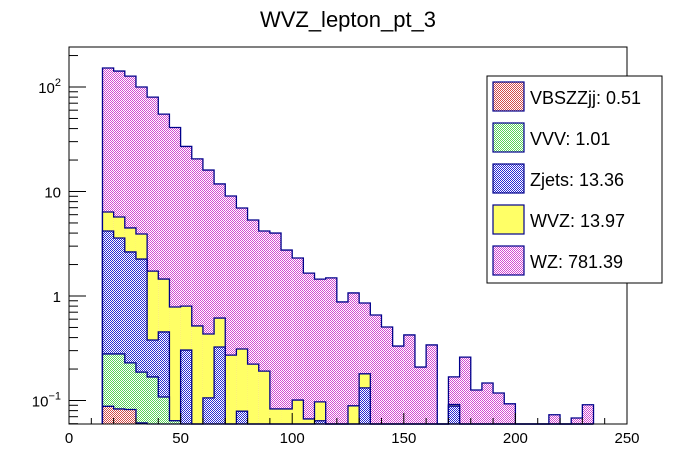  What do you see at coordinates (577, 221) in the screenshot?
I see `legend-label: WVZ: 13.97` at bounding box center [577, 221].